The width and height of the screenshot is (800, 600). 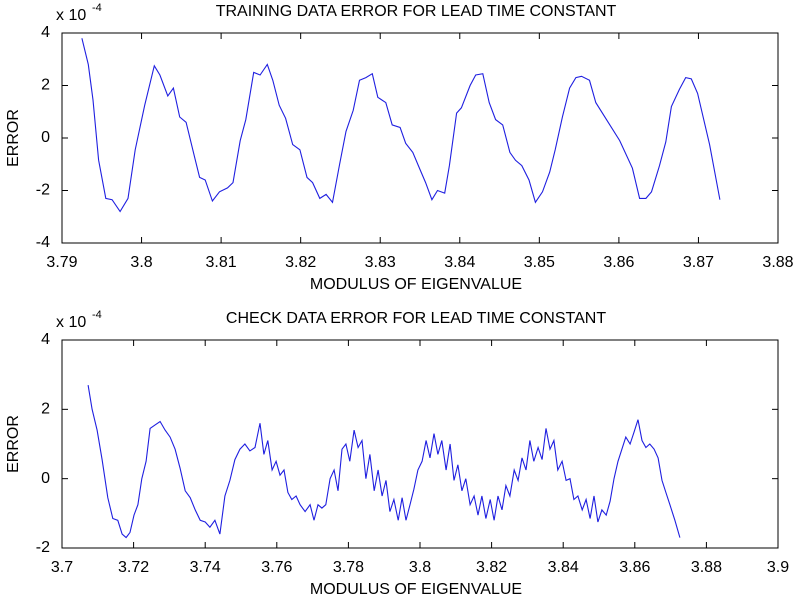 I want to click on x-tick-label: 3.74, so click(x=205, y=567).